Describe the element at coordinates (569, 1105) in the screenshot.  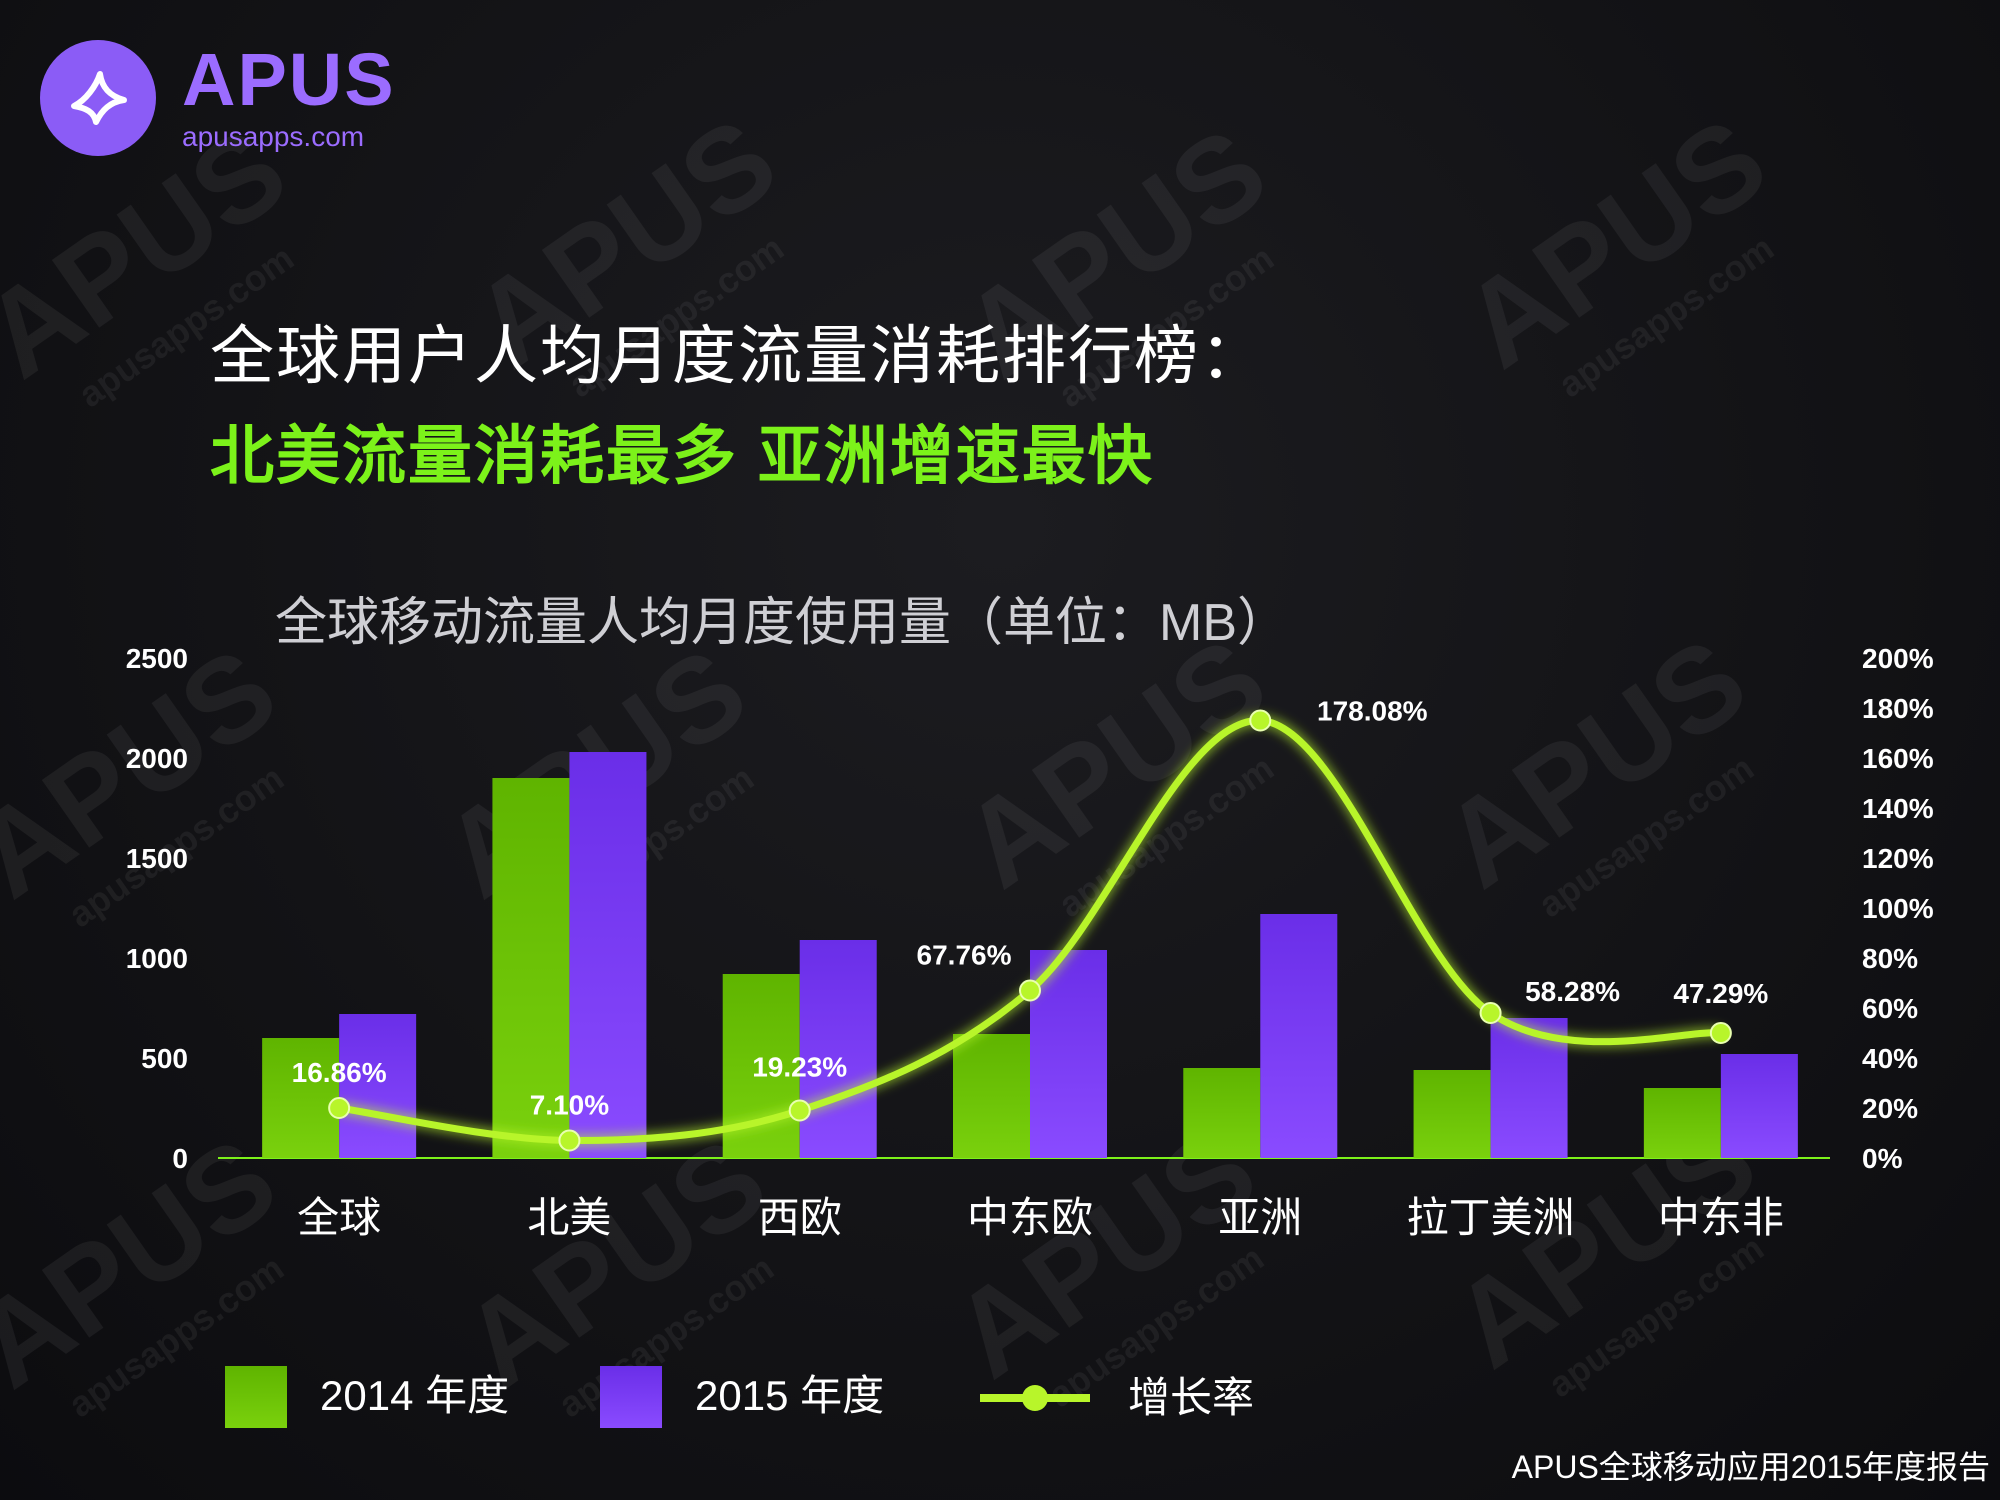
I see `growth-data-label: 7.10%` at that location.